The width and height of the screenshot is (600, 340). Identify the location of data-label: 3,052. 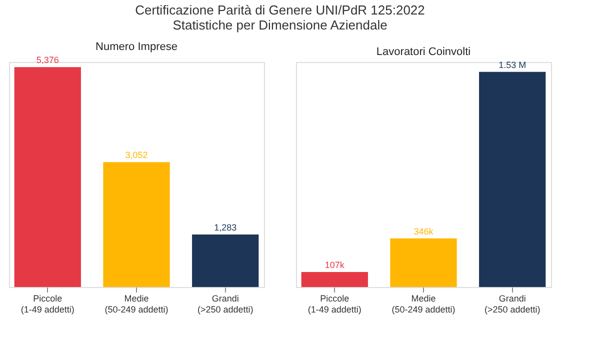
(136, 155).